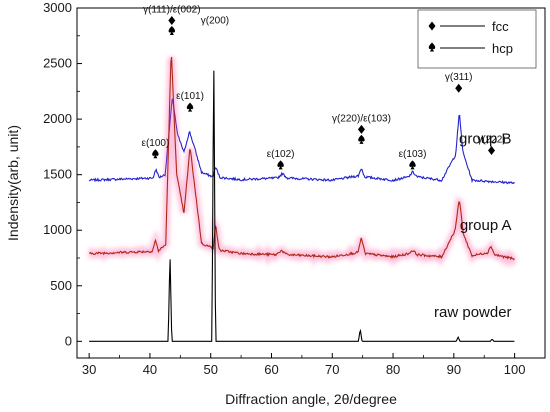 The width and height of the screenshot is (550, 412). I want to click on curve-label: group B, so click(485, 139).